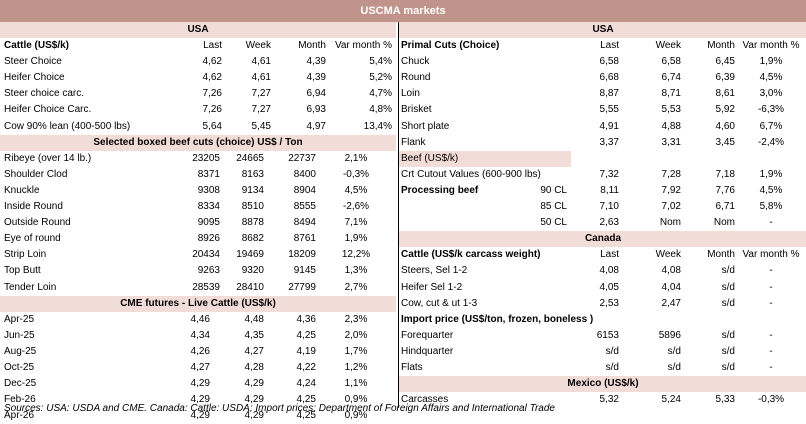 The height and width of the screenshot is (424, 806). Describe the element at coordinates (316, 110) in the screenshot. I see `value-month: 6,93` at that location.